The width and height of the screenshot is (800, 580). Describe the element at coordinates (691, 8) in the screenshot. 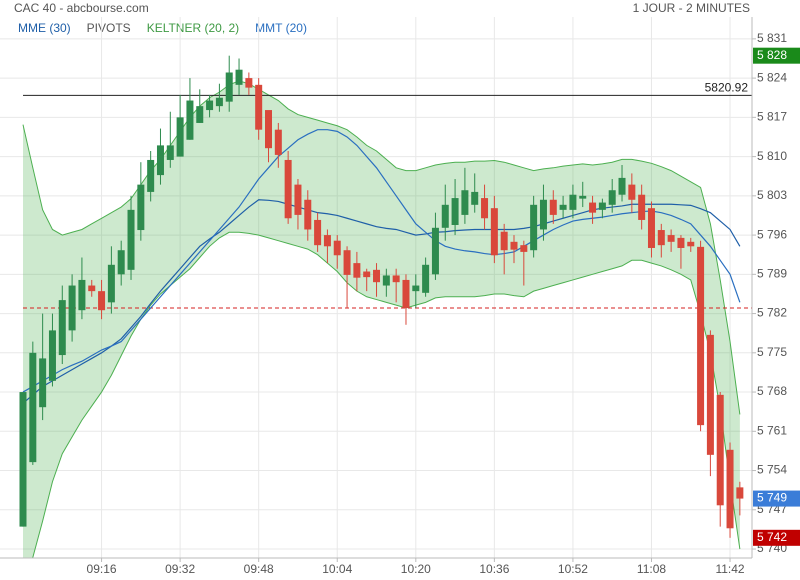

I see `timeframe: 1 JOUR - 2 MINUTES` at that location.